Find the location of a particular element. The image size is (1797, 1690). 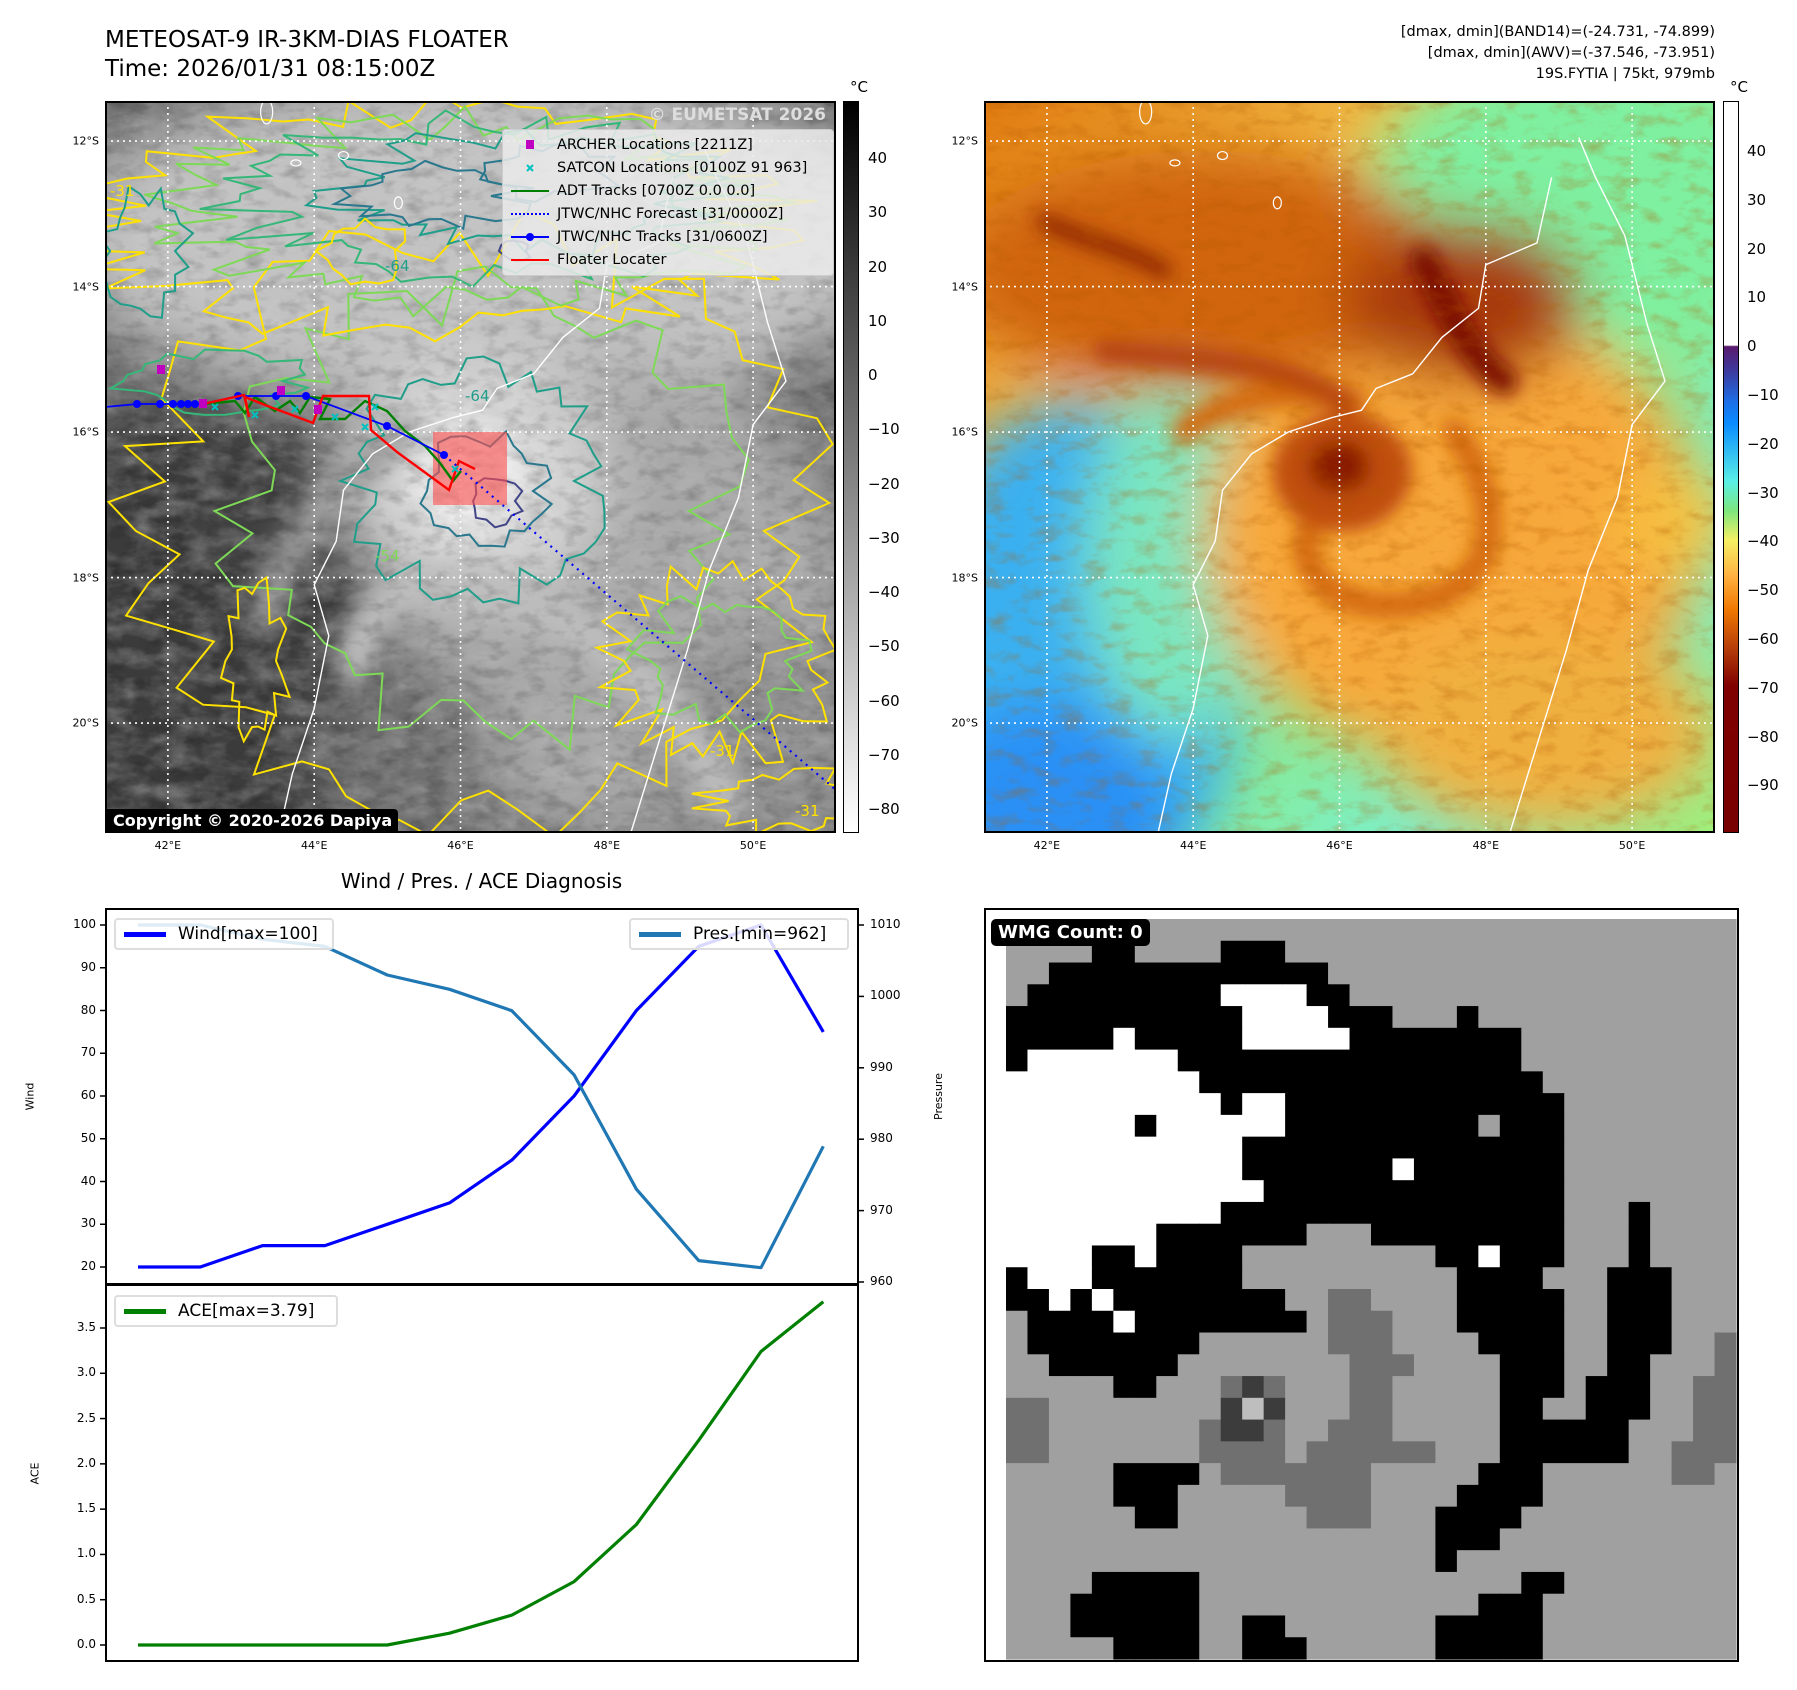

temperature-contour is located at coordinates (255, 659).